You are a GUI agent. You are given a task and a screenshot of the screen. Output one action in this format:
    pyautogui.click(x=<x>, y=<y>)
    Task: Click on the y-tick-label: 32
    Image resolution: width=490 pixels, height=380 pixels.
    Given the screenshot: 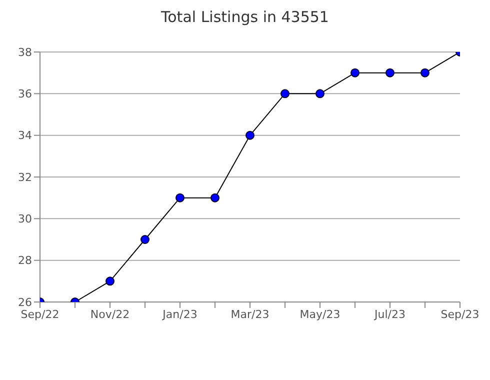 What is the action you would take?
    pyautogui.click(x=25, y=177)
    